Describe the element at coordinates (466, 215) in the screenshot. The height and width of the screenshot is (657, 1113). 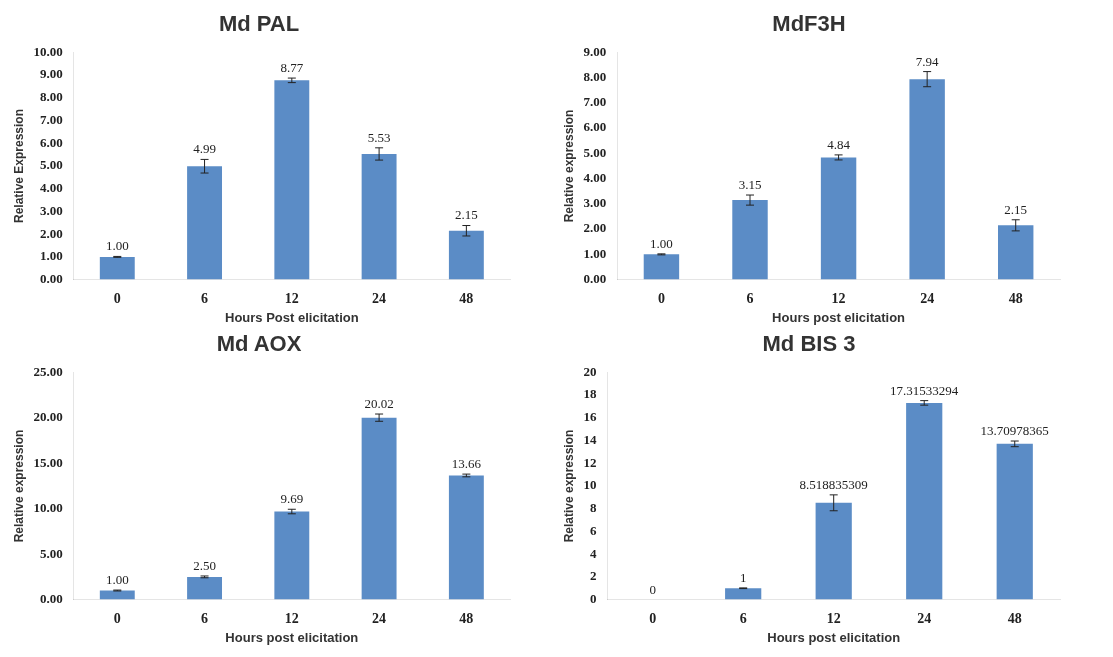
I see `data-label: 2.15` at that location.